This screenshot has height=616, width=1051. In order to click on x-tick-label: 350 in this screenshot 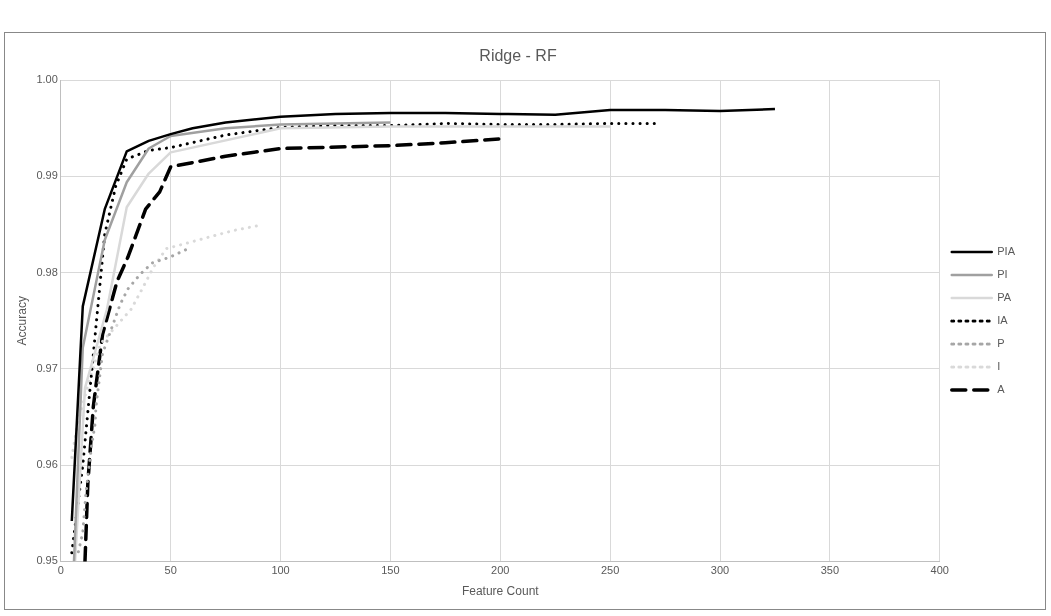, I will do `click(830, 570)`.